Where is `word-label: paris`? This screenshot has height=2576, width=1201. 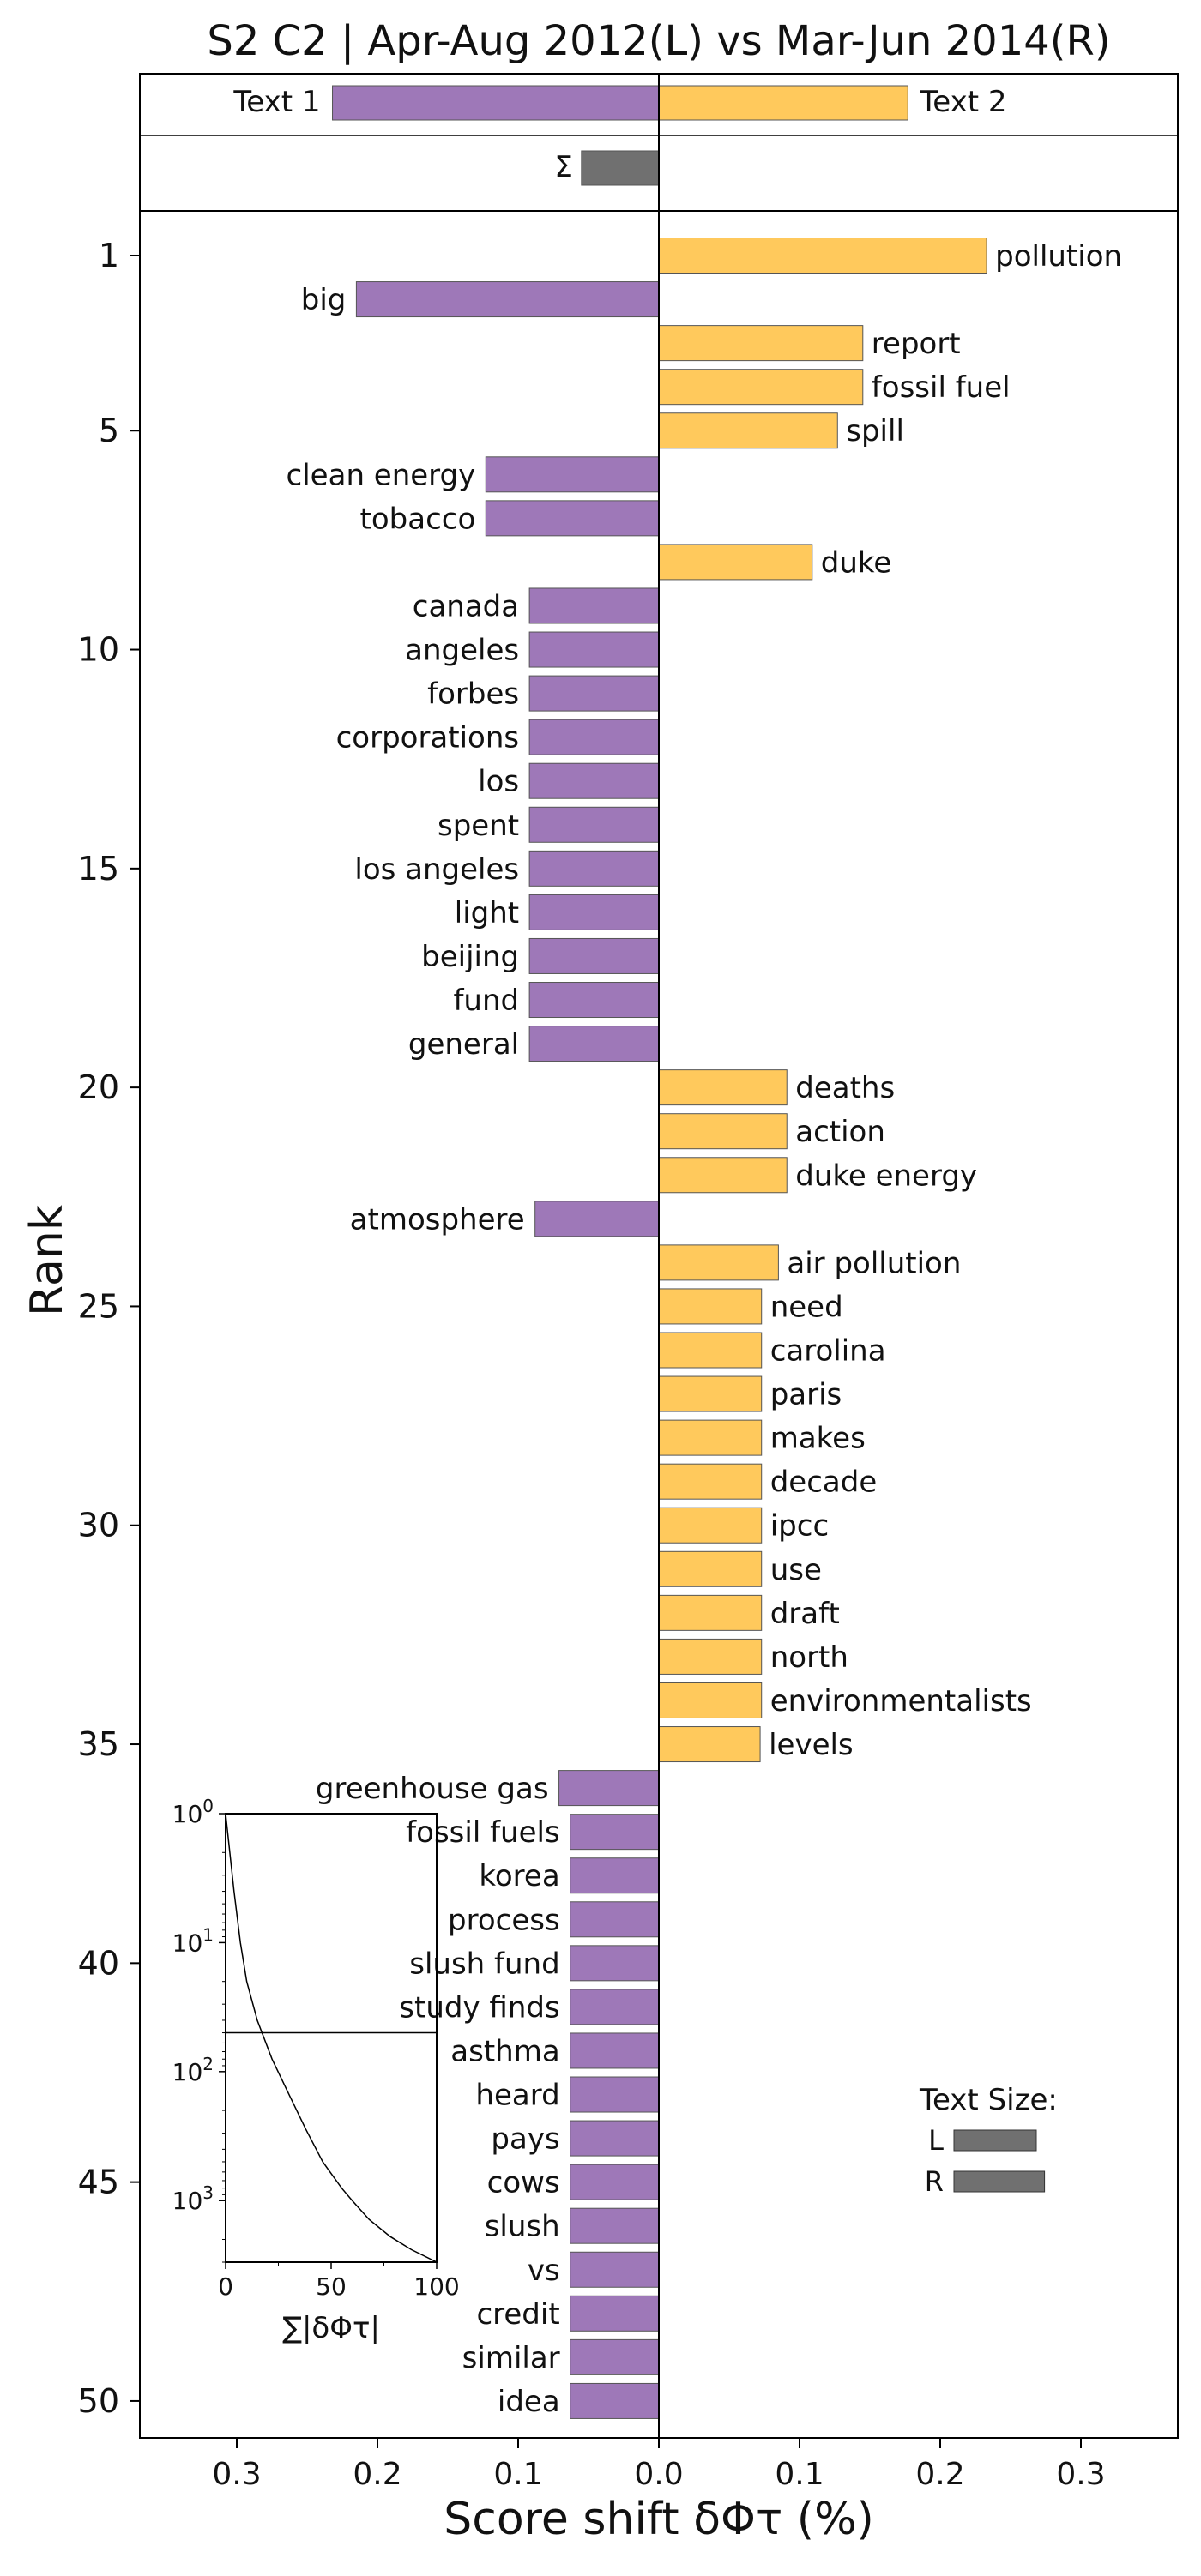 word-label: paris is located at coordinates (806, 1395).